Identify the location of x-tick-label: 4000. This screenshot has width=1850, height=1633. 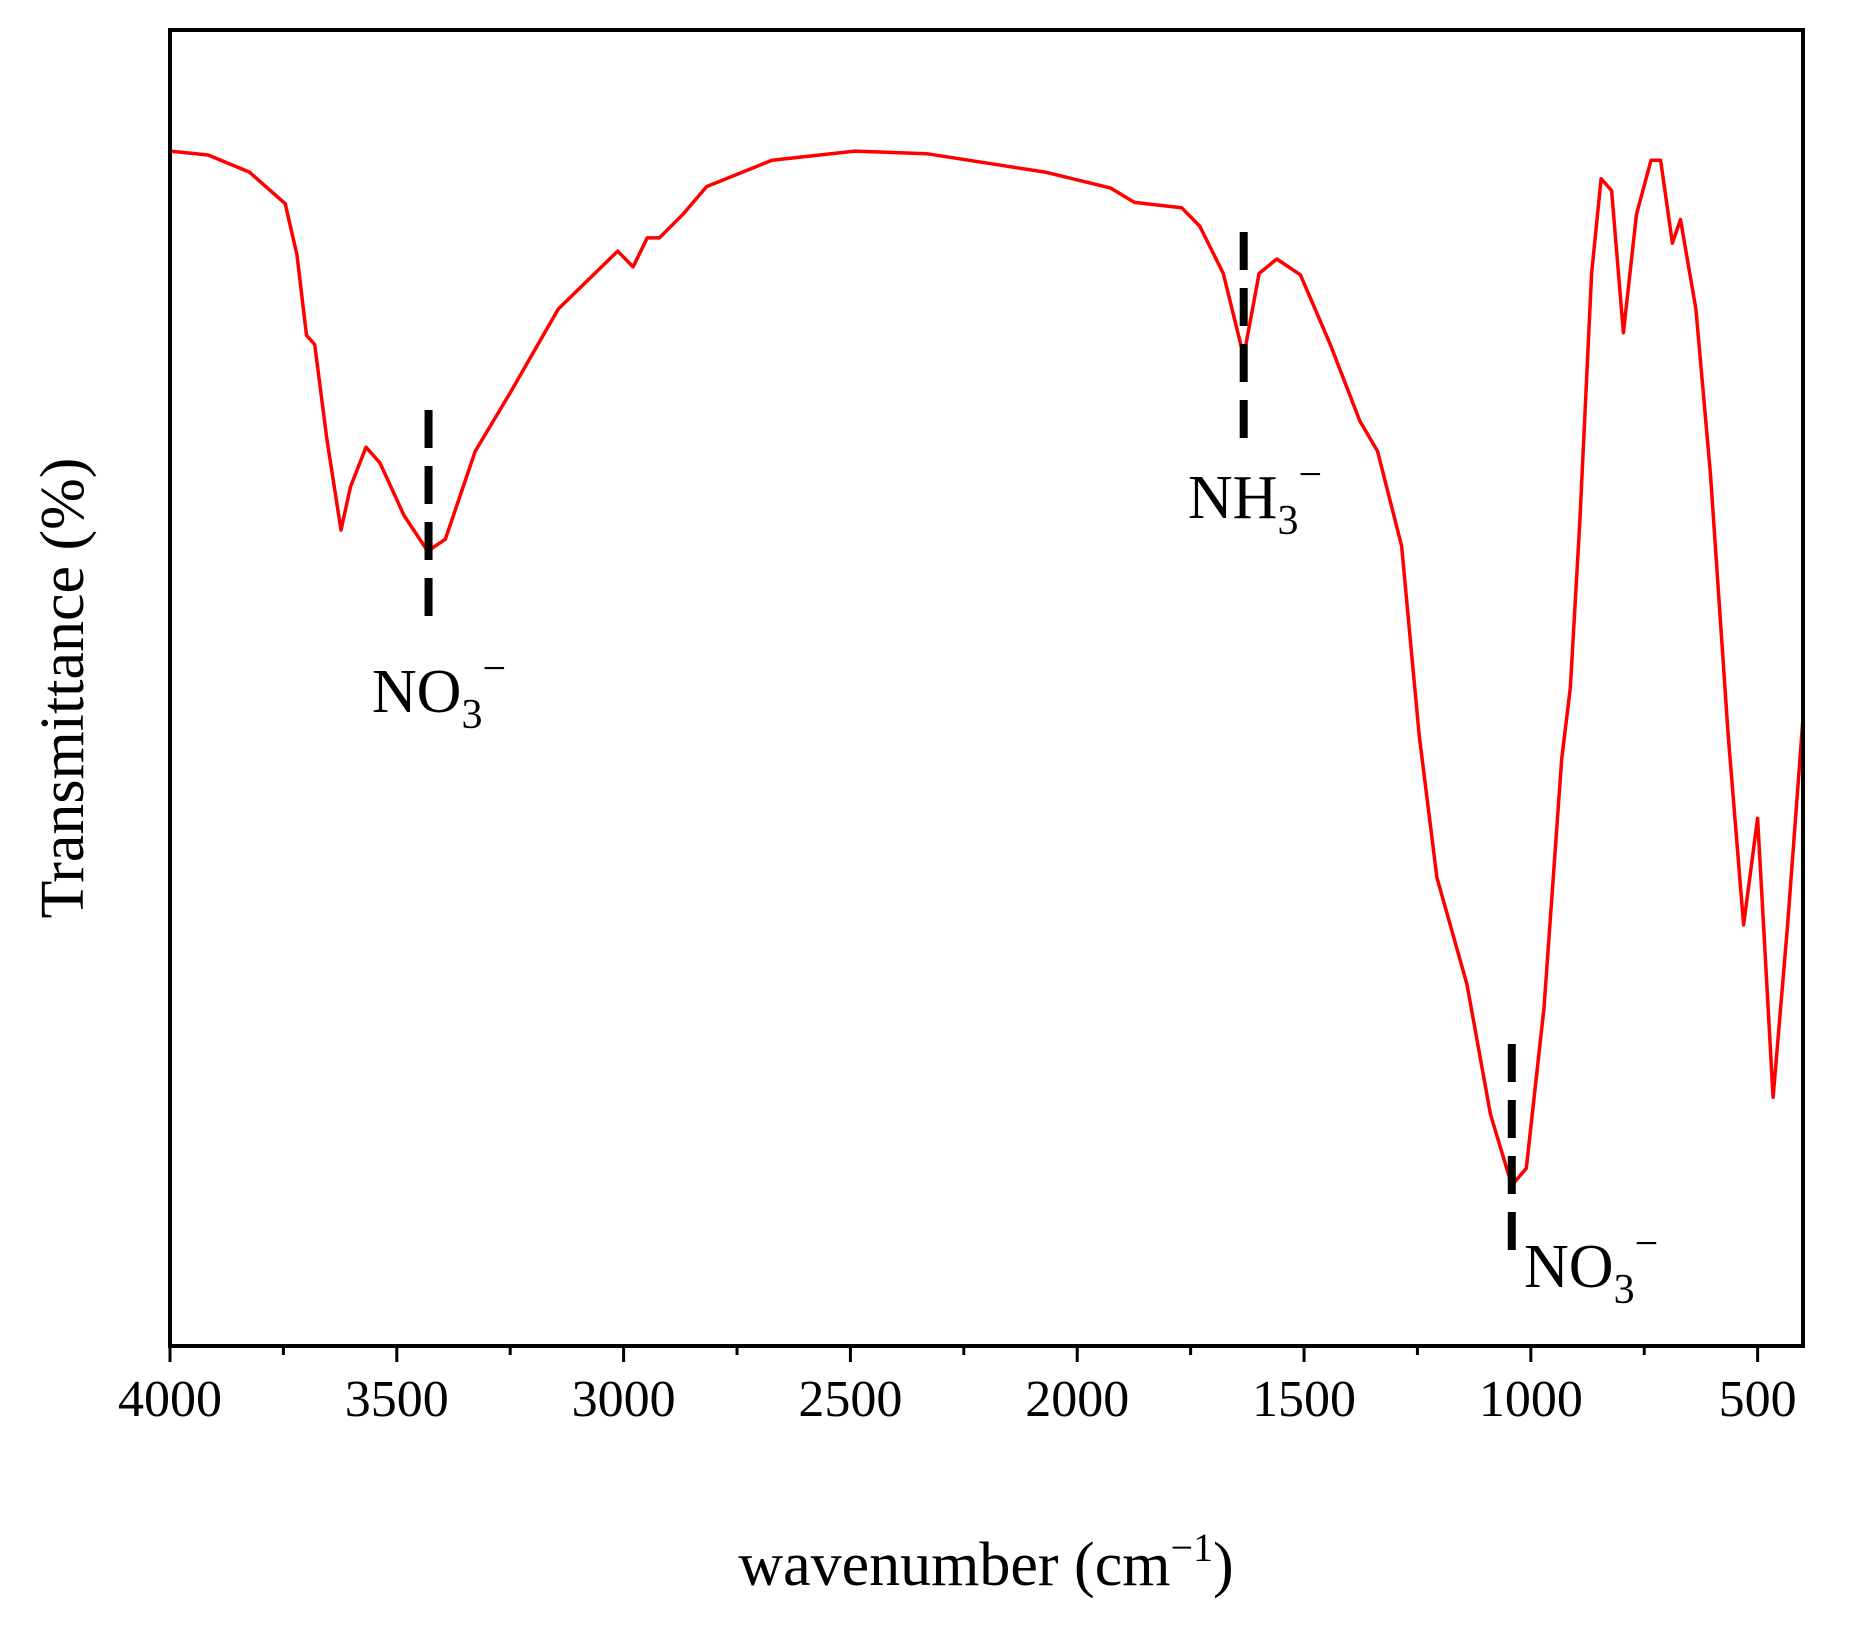
(170, 1399).